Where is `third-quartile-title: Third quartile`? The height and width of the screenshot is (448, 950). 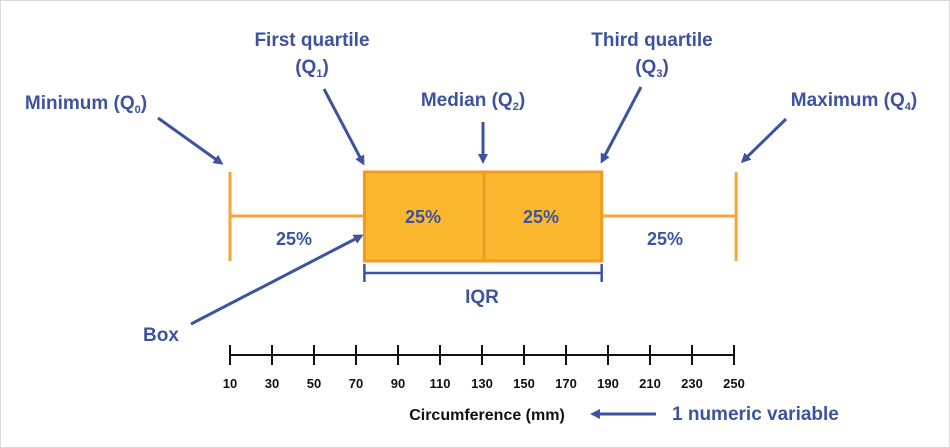
third-quartile-title: Third quartile is located at coordinates (651, 40).